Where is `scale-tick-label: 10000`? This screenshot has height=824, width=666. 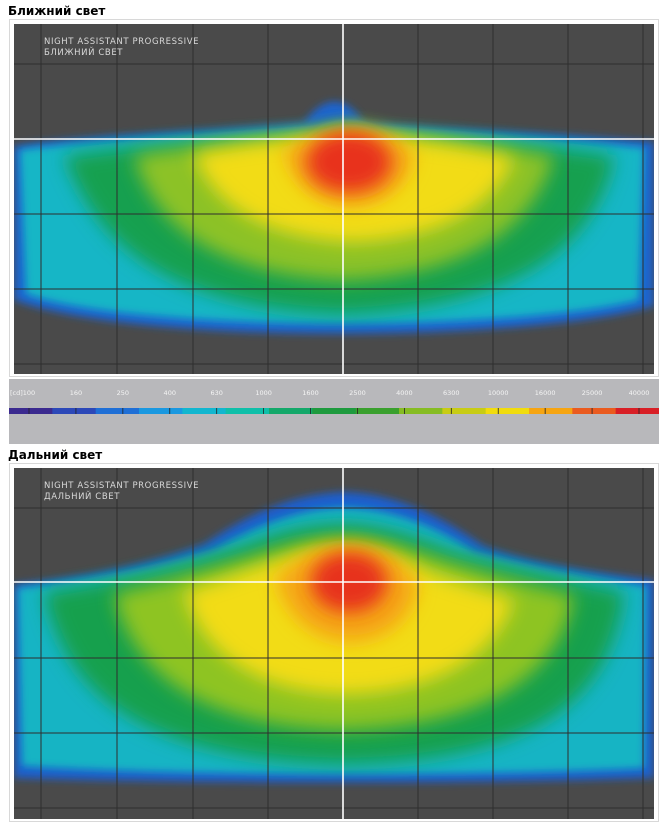
scale-tick-label: 10000 is located at coordinates (498, 393).